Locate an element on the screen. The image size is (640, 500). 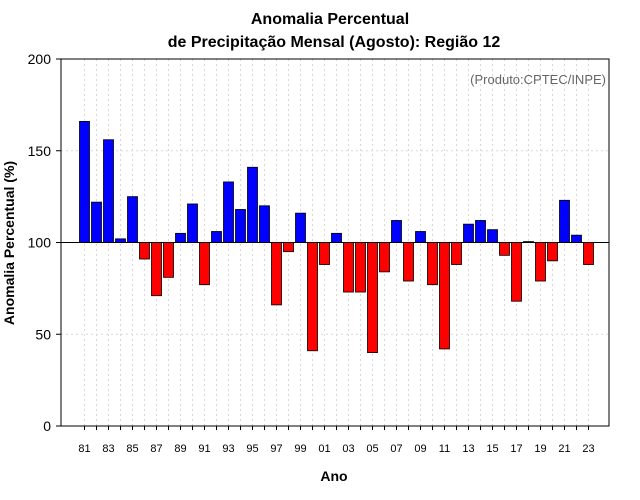
x-tick-label-01: 01 is located at coordinates (324, 449).